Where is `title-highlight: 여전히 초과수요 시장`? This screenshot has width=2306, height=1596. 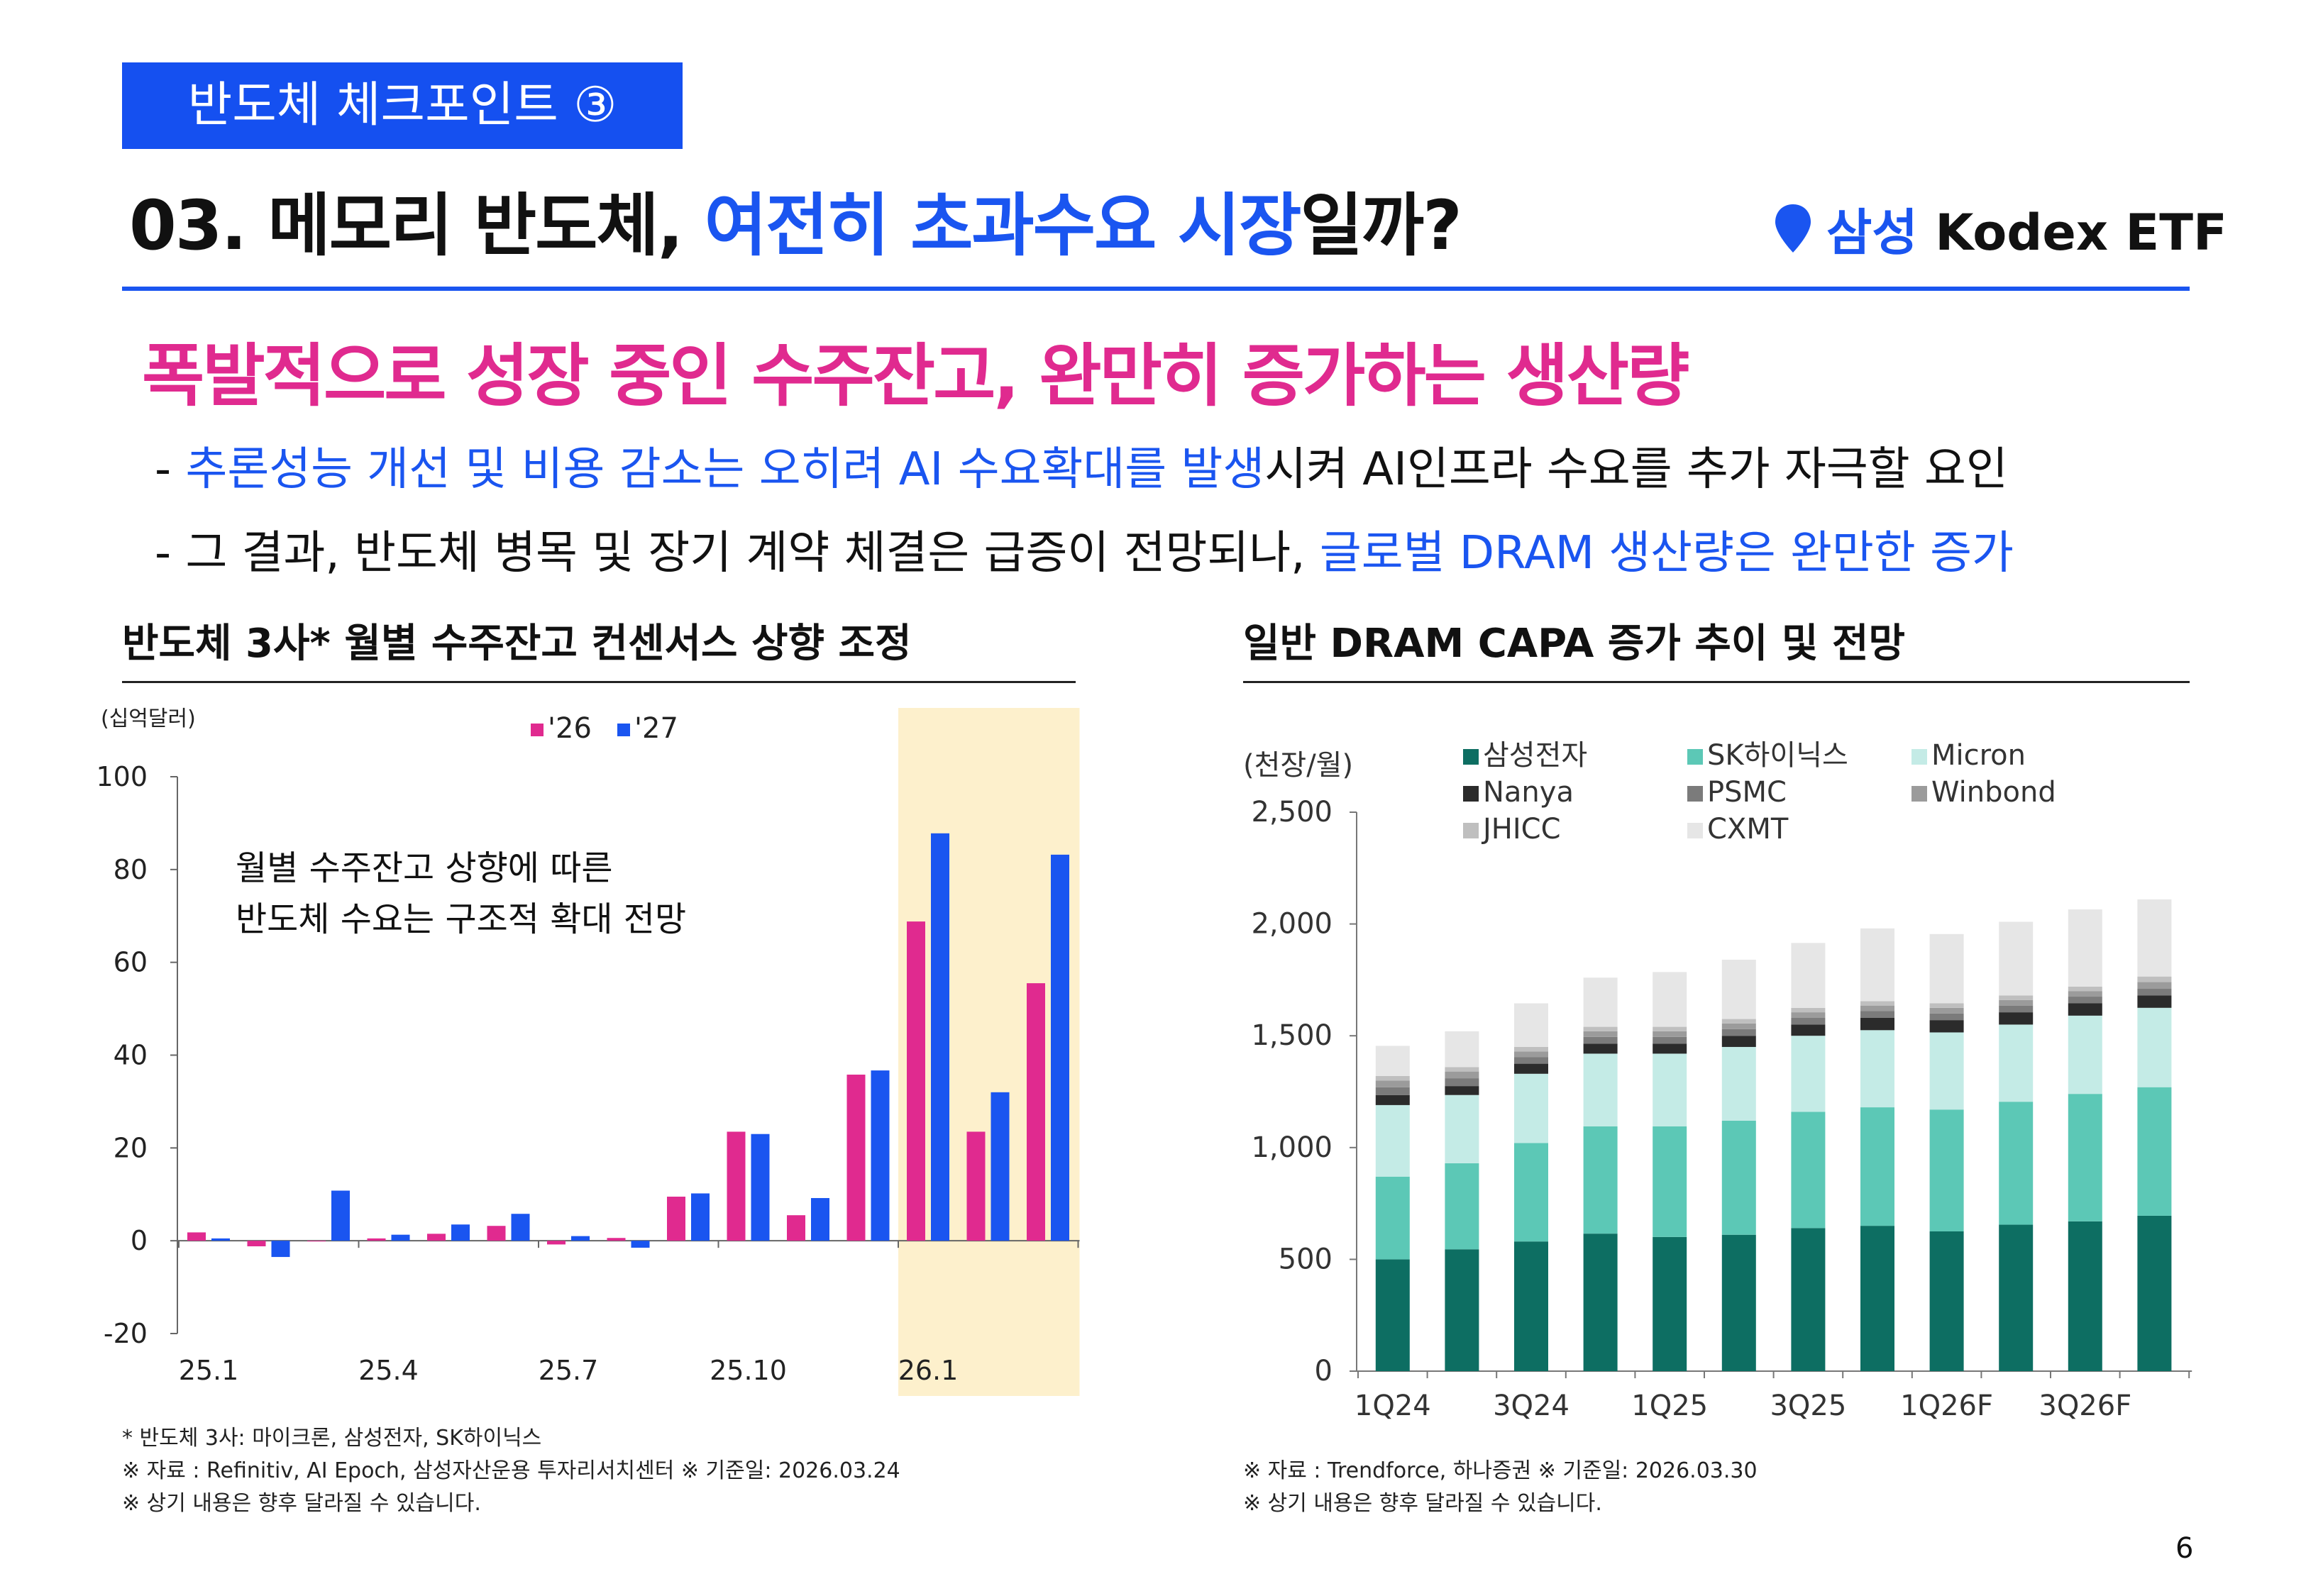 title-highlight: 여전히 초과수요 시장 is located at coordinates (1003, 225).